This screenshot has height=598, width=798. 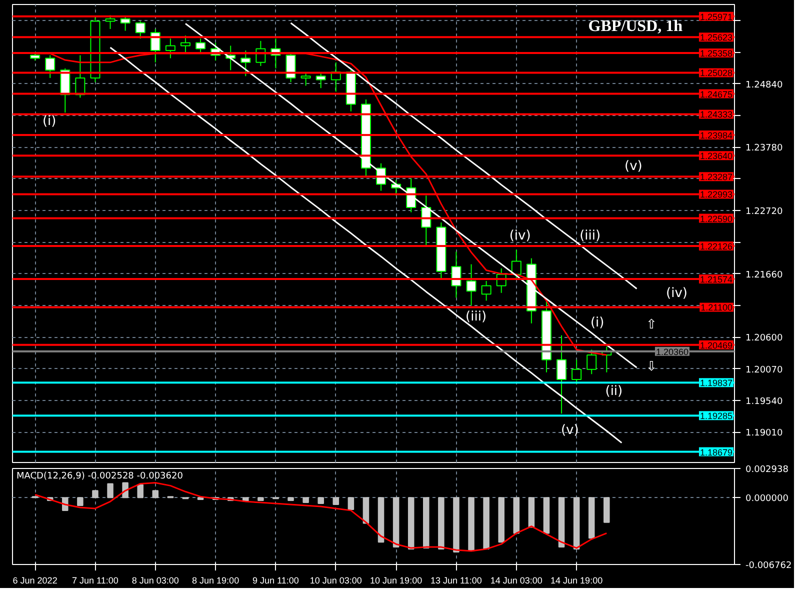 I want to click on ref-line-label: 1.21100, so click(x=716, y=307).